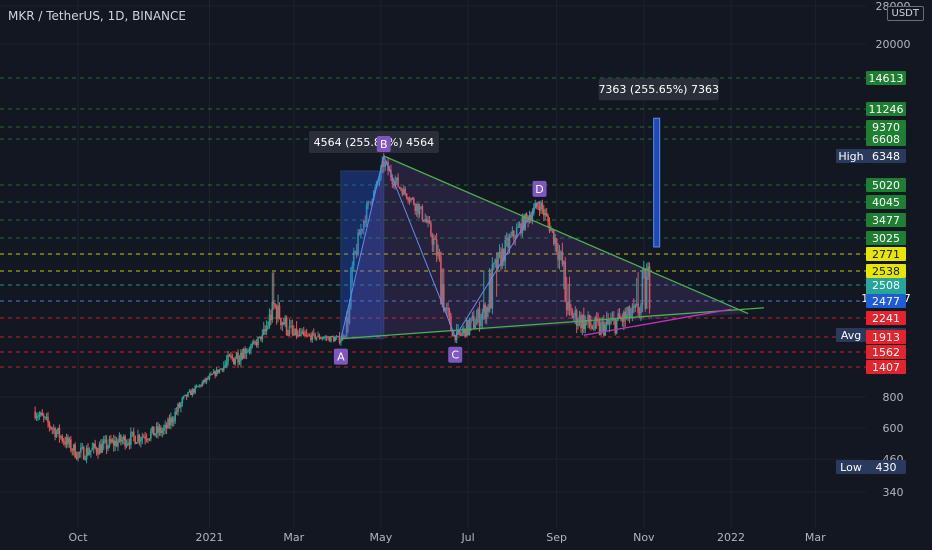  What do you see at coordinates (556, 537) in the screenshot?
I see `time-tick-label: Sep` at bounding box center [556, 537].